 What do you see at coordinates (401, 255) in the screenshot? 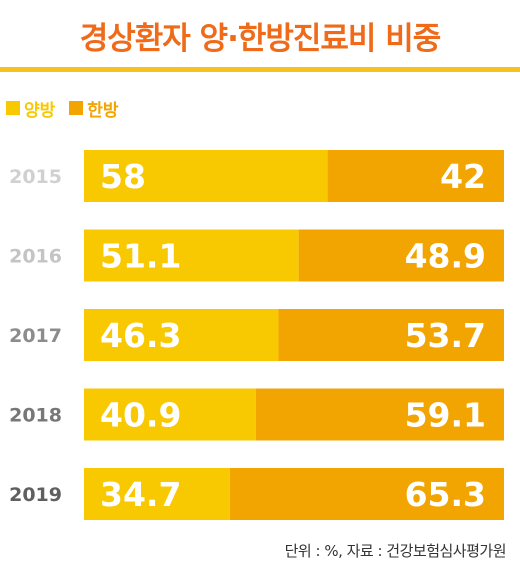
I see `bar-korean-2016` at bounding box center [401, 255].